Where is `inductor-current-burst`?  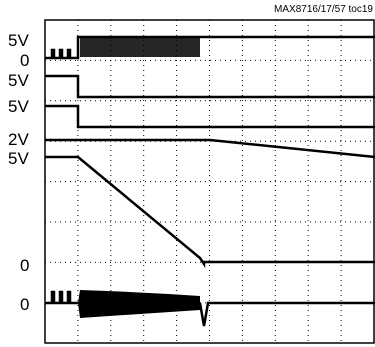
inductor-current-burst is located at coordinates (139, 304).